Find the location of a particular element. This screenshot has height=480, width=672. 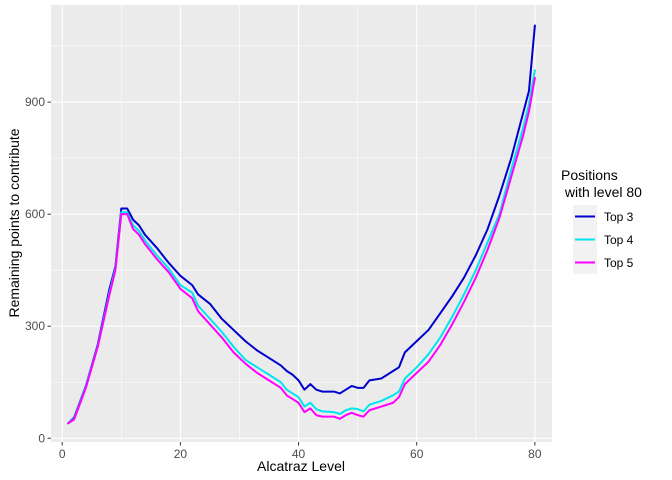

x-tick-label: 0 is located at coordinates (62, 454).